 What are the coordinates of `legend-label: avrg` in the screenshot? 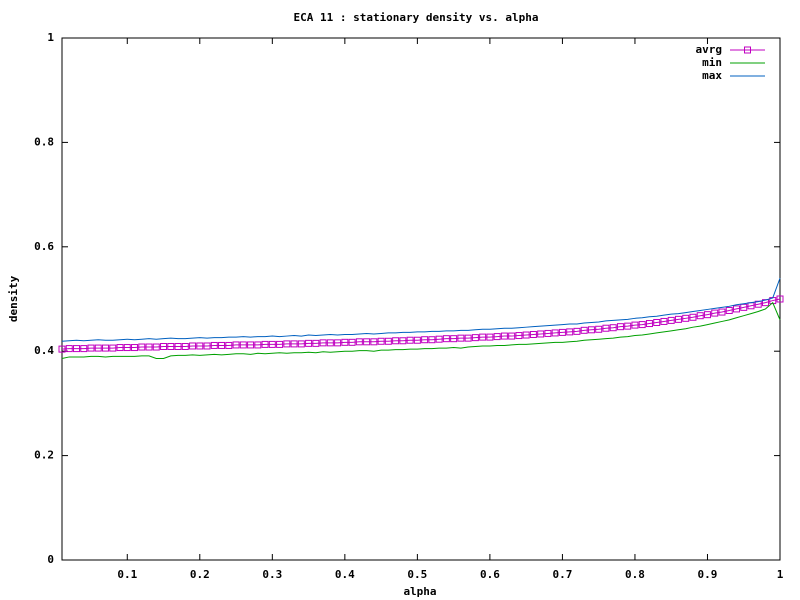 It's located at (709, 49).